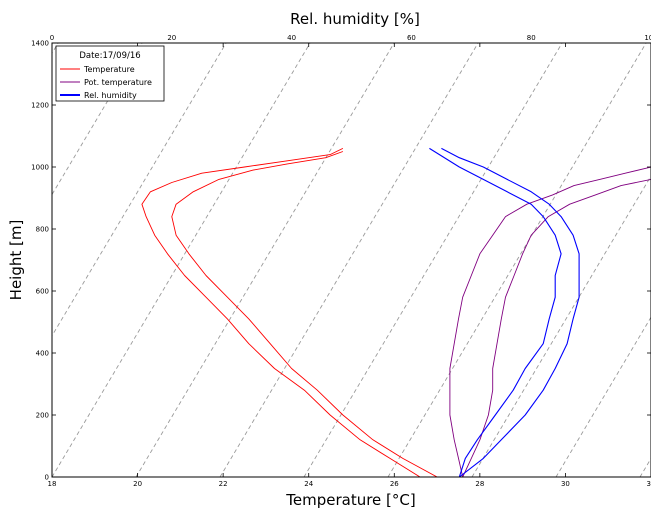 The image size is (651, 512). Describe the element at coordinates (16, 260) in the screenshot. I see `y-axis-title: Height [m]` at that location.